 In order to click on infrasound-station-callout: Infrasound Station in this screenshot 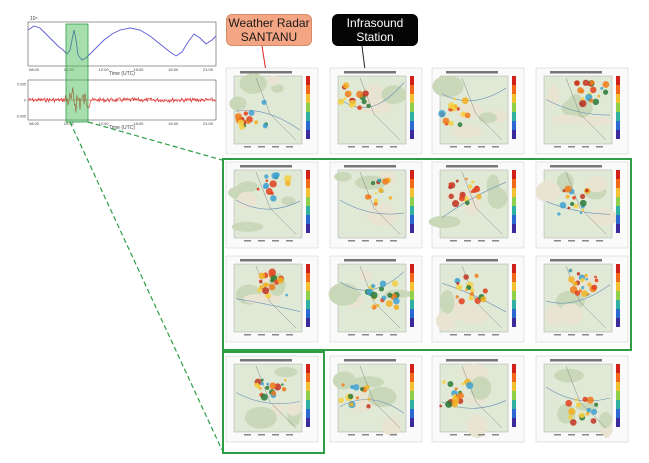, I will do `click(375, 30)`.